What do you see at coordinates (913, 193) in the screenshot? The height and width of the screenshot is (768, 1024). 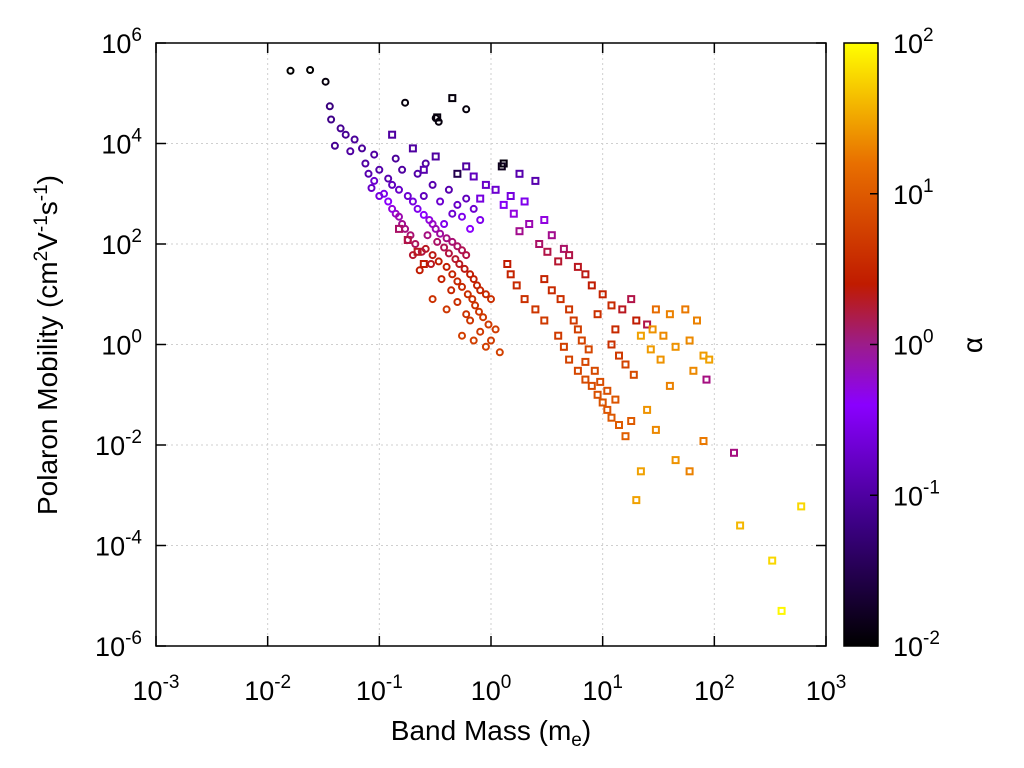 I see `colorbar-tick-label: 101` at bounding box center [913, 193].